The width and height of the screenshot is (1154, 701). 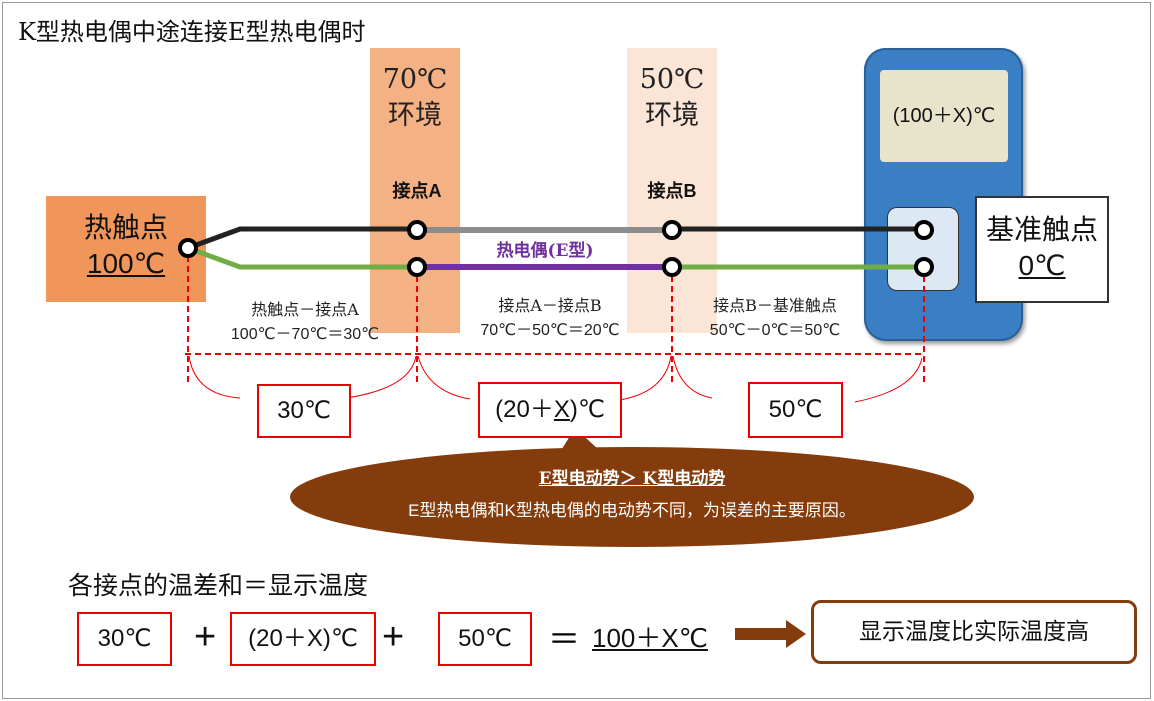 What do you see at coordinates (125, 227) in the screenshot?
I see `hot-junction-label: 热触点` at bounding box center [125, 227].